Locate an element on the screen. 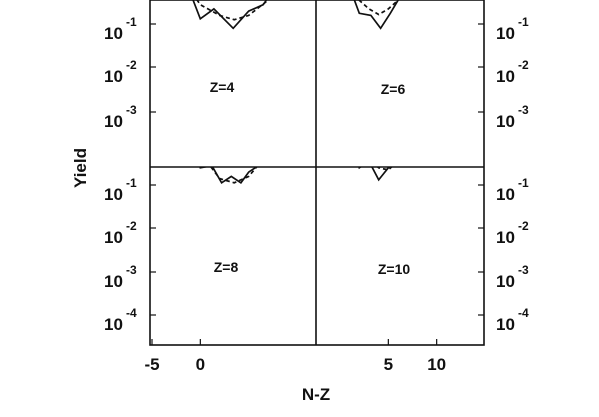 Image resolution: width=599 pixels, height=417 pixels. x-axis-label: N-Z is located at coordinates (316, 394).